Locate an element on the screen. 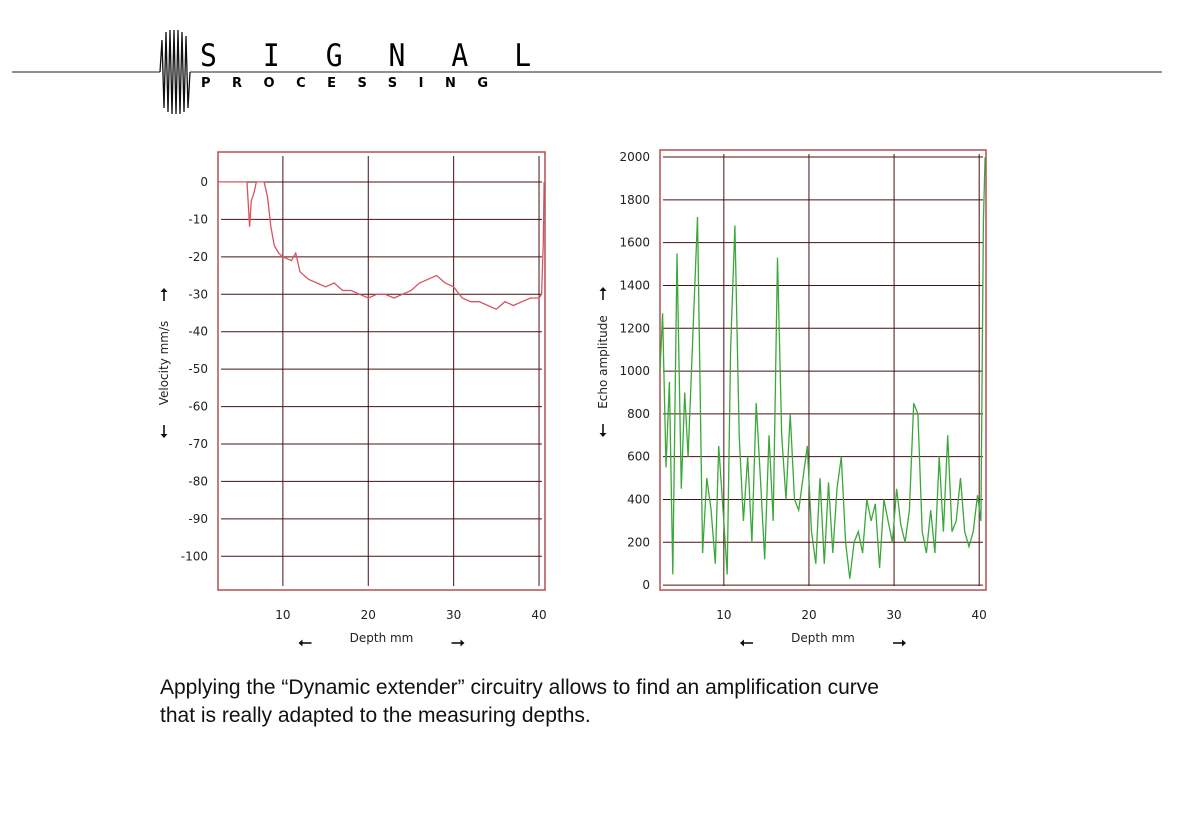 The image size is (1182, 835). y-tick-label: -80 is located at coordinates (198, 481).